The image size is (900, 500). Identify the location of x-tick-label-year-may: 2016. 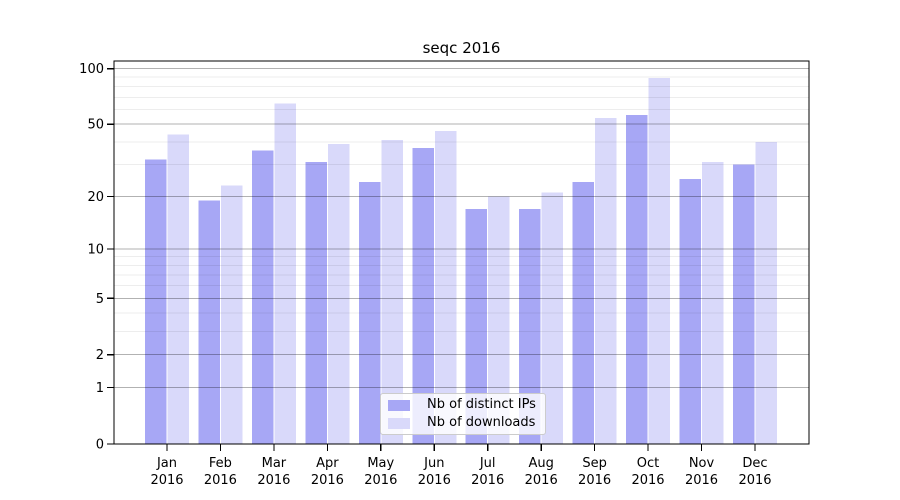
(380, 480).